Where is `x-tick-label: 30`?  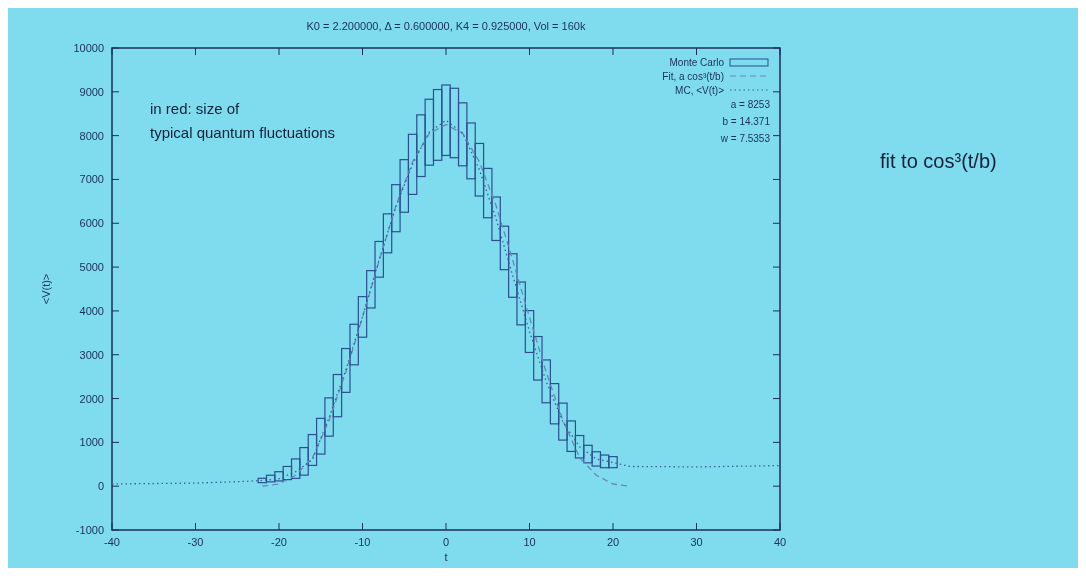
x-tick-label: 30 is located at coordinates (696, 542).